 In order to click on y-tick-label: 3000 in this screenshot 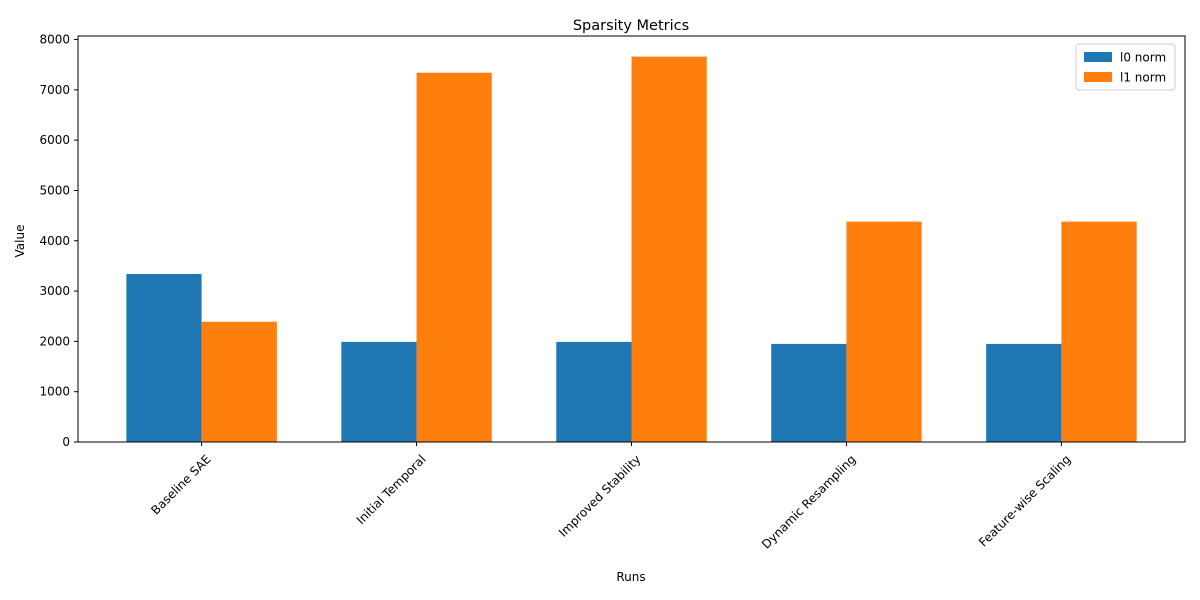, I will do `click(54, 291)`.